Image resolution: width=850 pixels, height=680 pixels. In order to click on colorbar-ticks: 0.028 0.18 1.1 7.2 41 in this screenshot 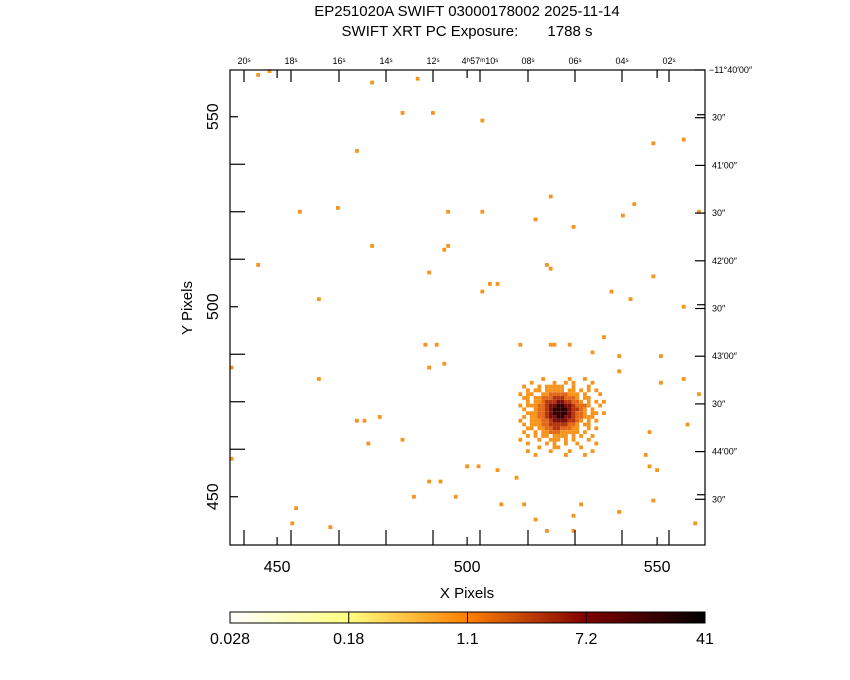, I will do `click(462, 630)`.